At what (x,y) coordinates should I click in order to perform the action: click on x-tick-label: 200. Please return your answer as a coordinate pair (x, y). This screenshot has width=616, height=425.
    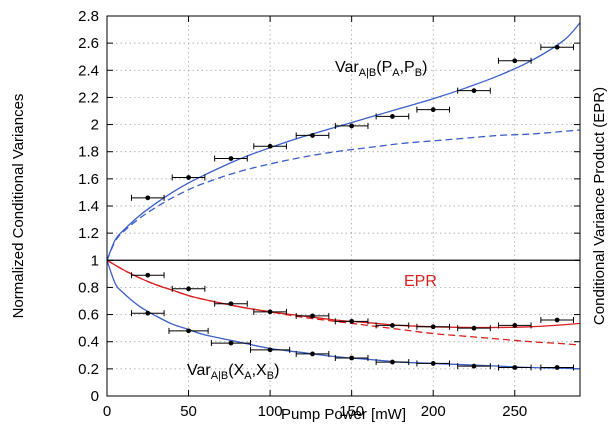
    Looking at the image, I should click on (433, 411).